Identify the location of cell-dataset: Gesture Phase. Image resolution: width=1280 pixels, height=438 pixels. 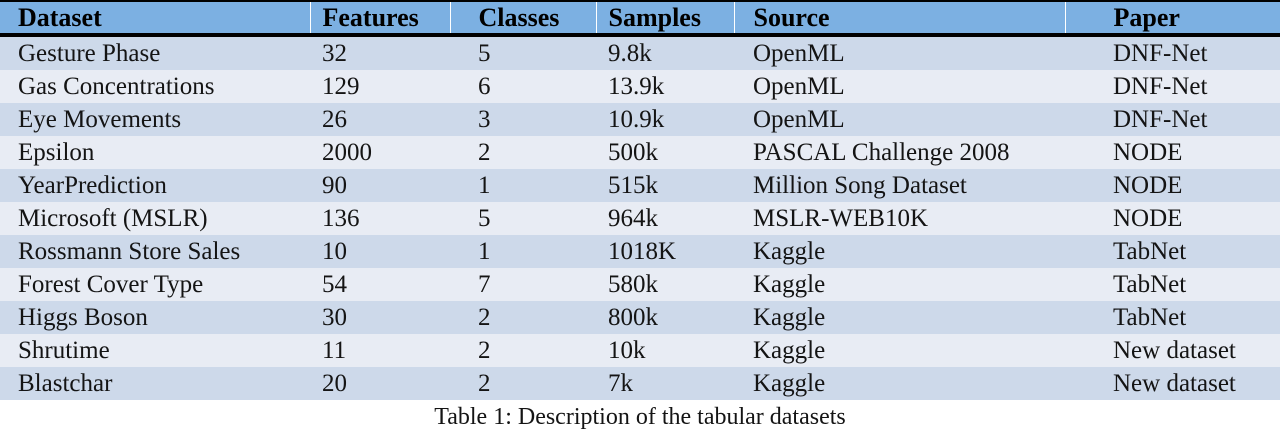
(155, 51).